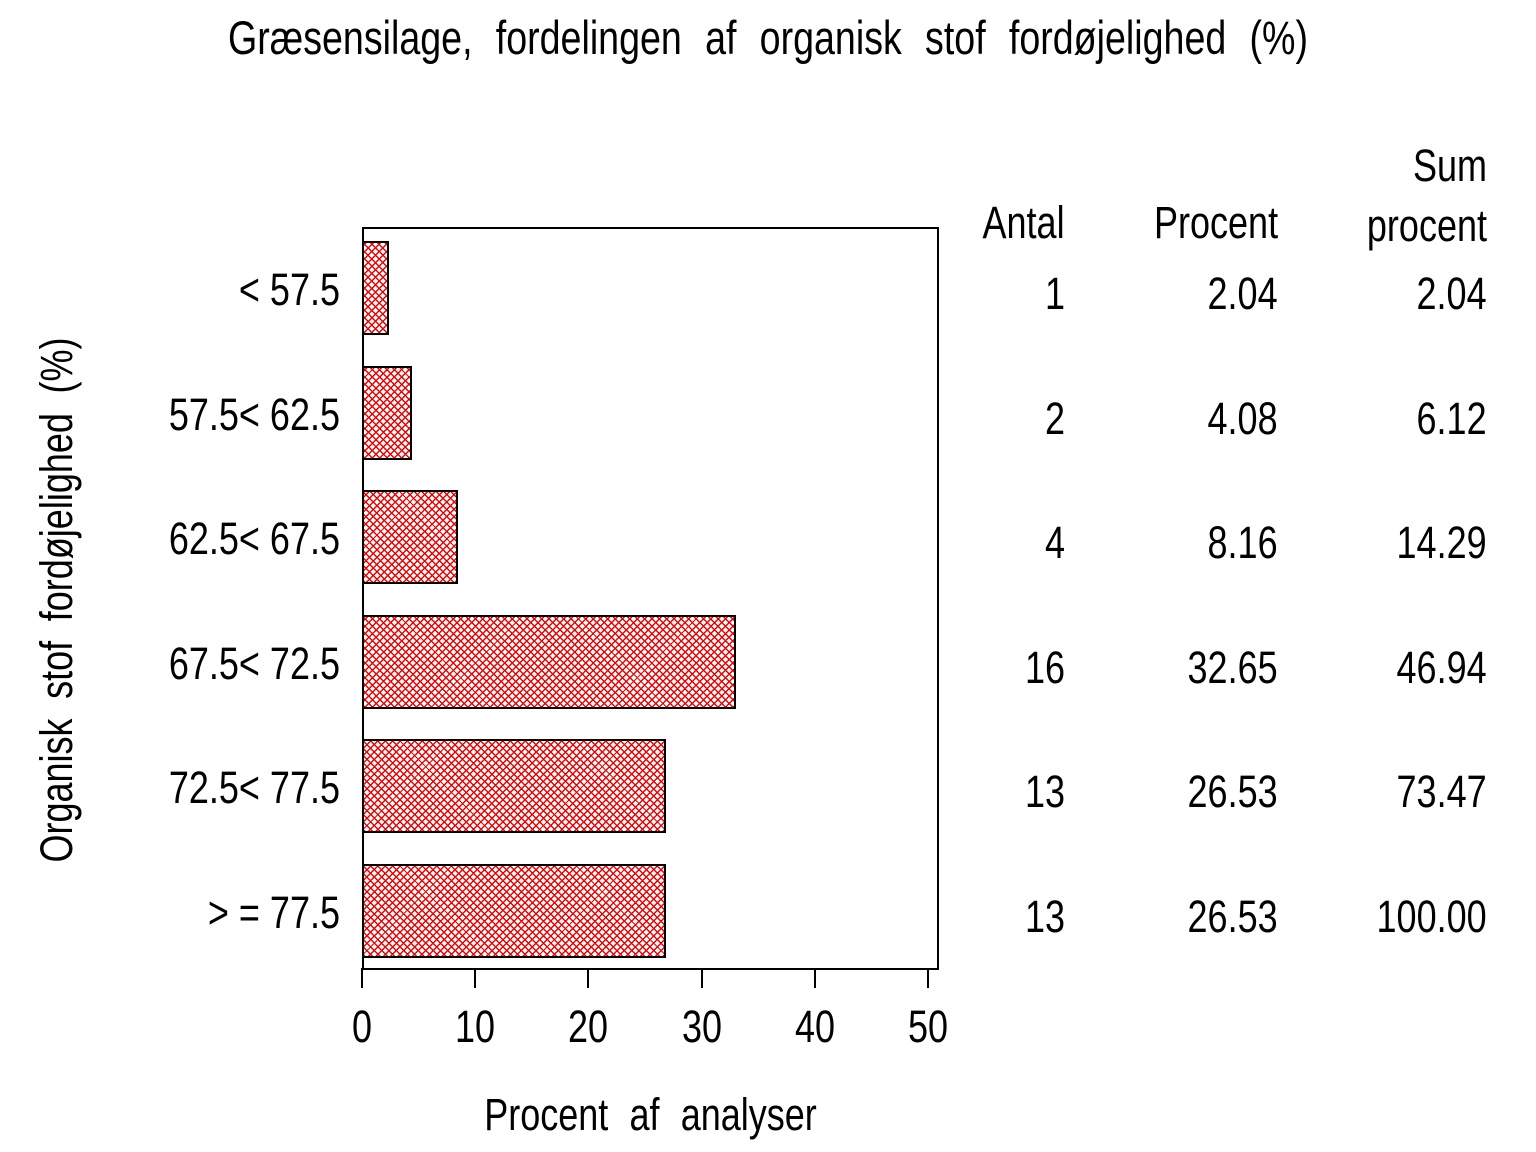  What do you see at coordinates (1044, 667) in the screenshot?
I see `table-cell-antal: 16` at bounding box center [1044, 667].